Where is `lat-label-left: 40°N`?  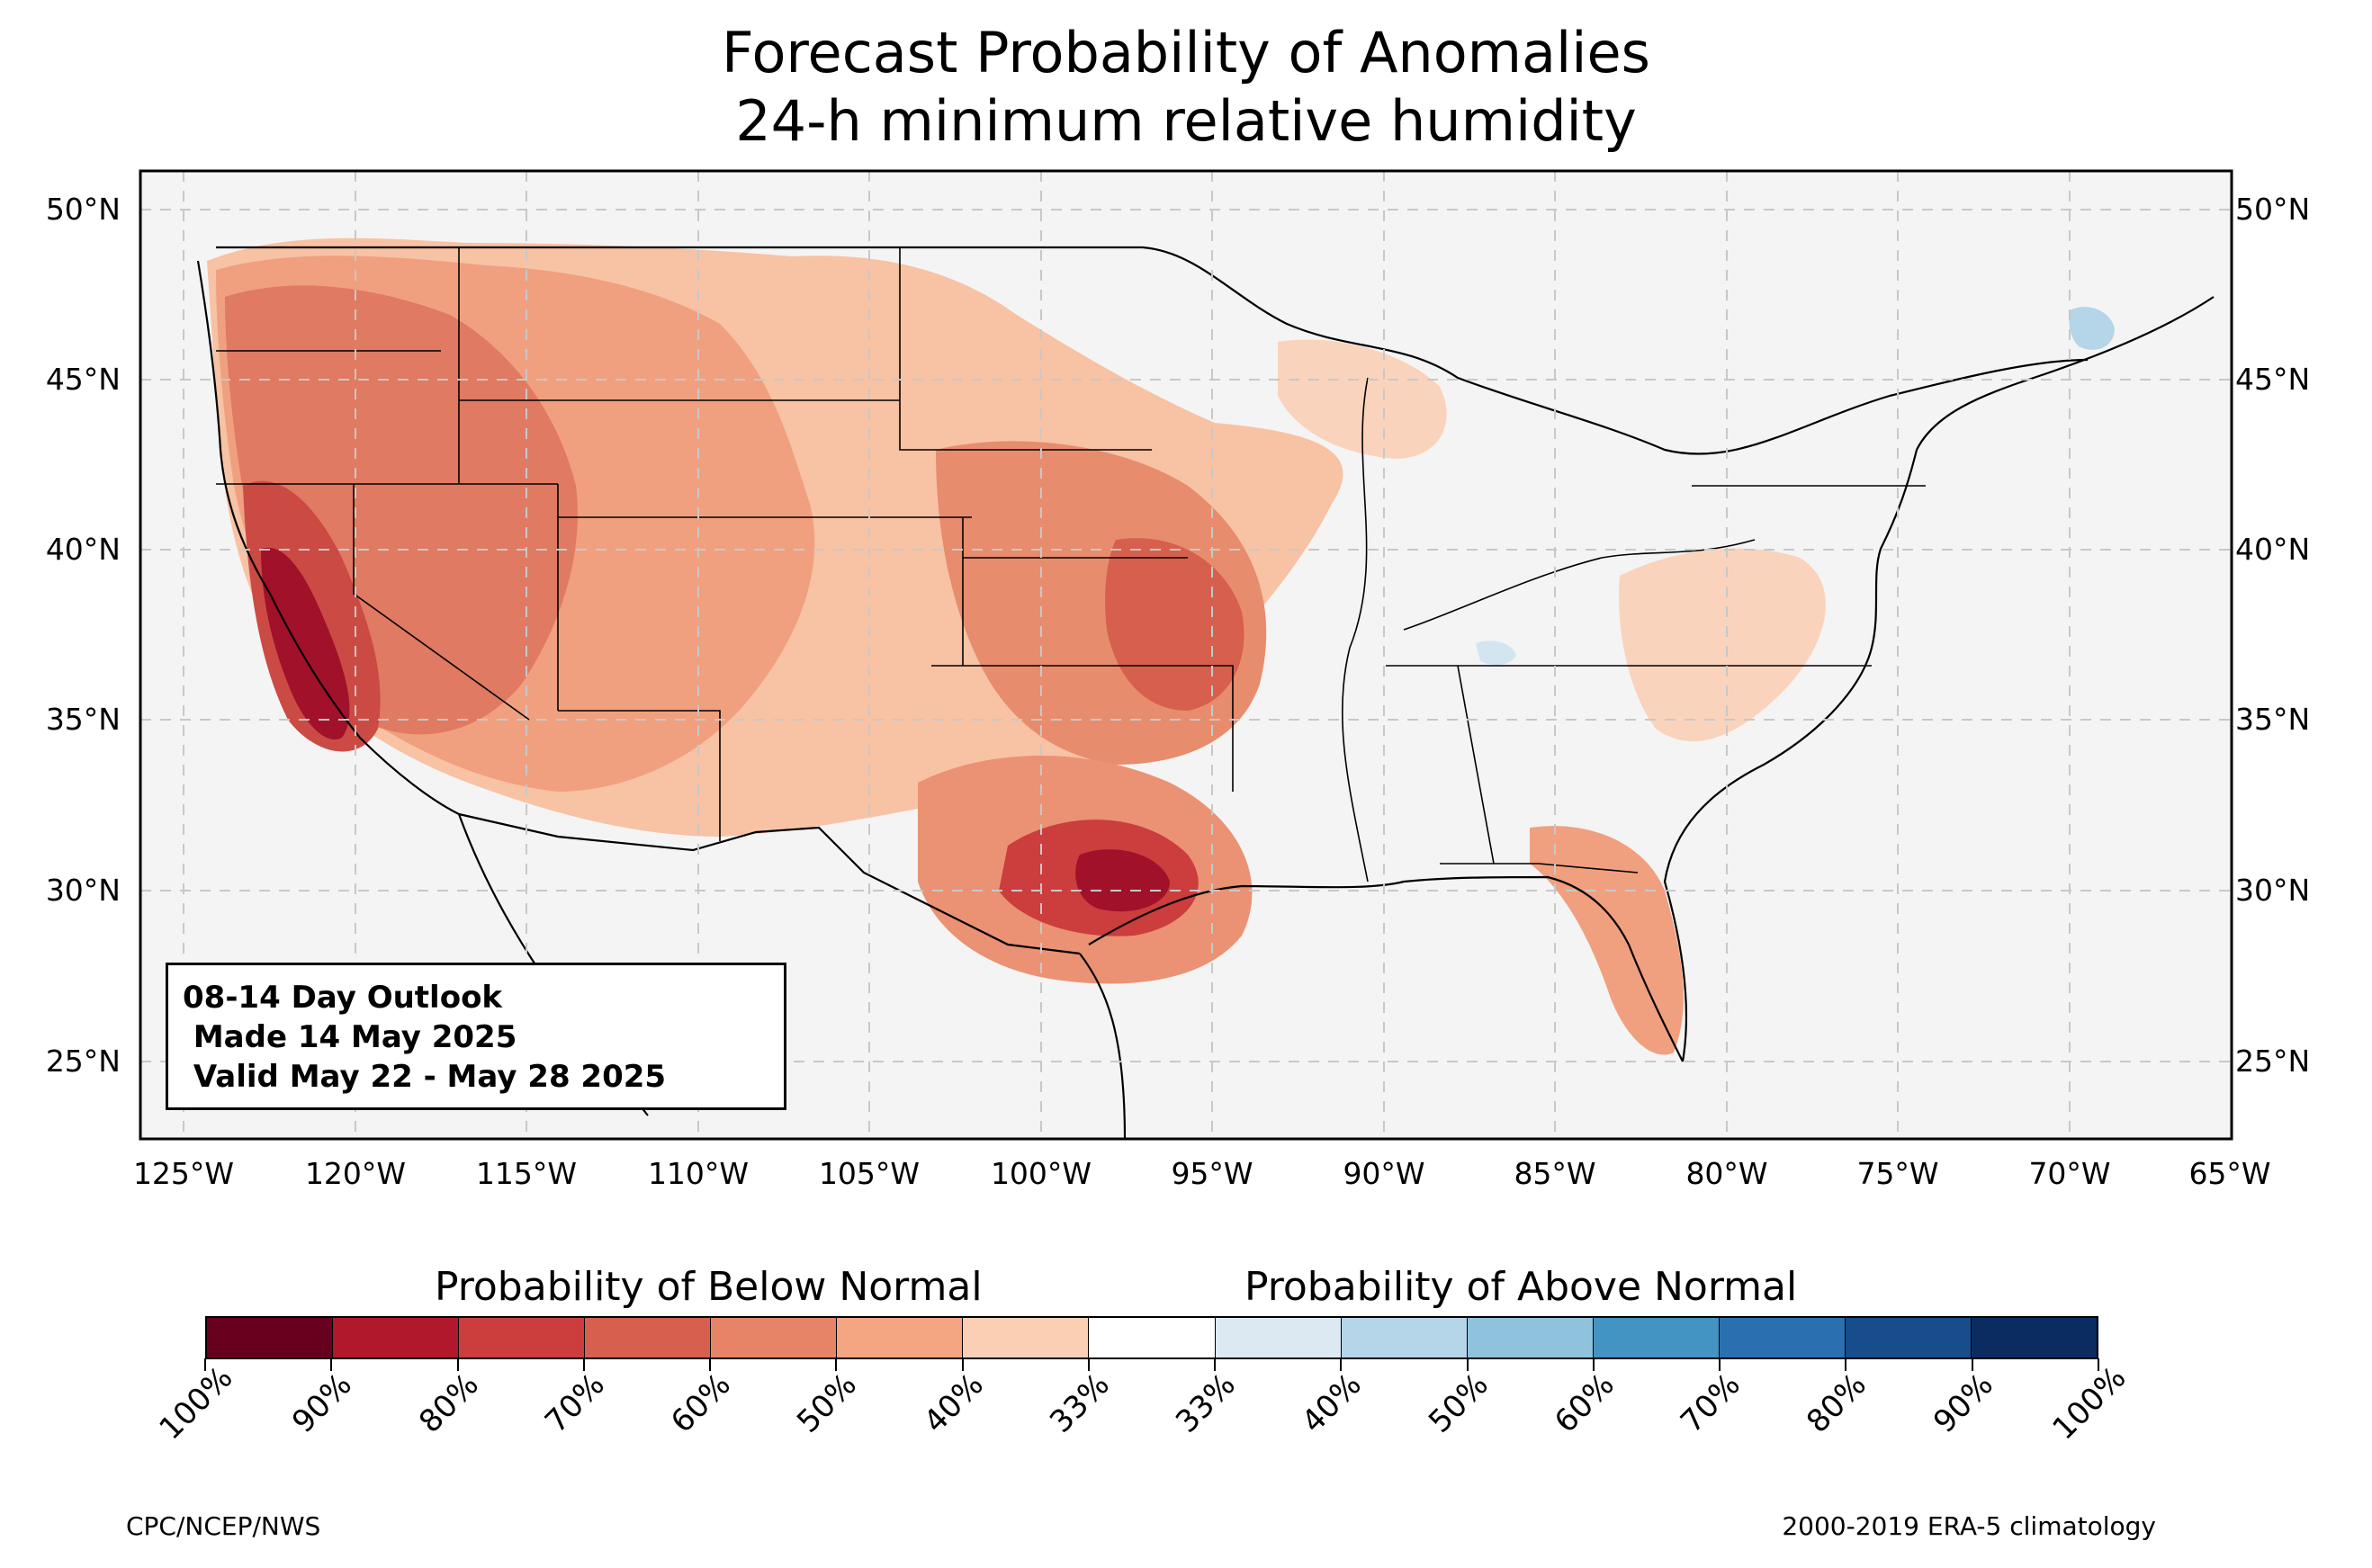
lat-label-left: 40°N is located at coordinates (83, 549).